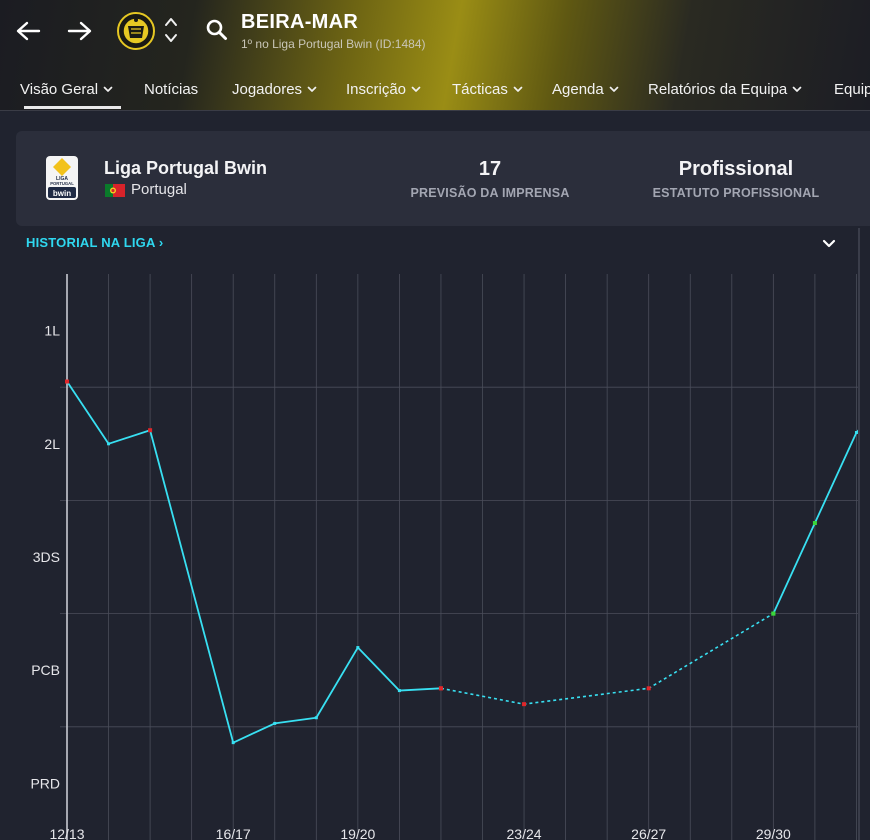  What do you see at coordinates (300, 22) in the screenshot?
I see `club-name: BEIRA-MAR` at bounding box center [300, 22].